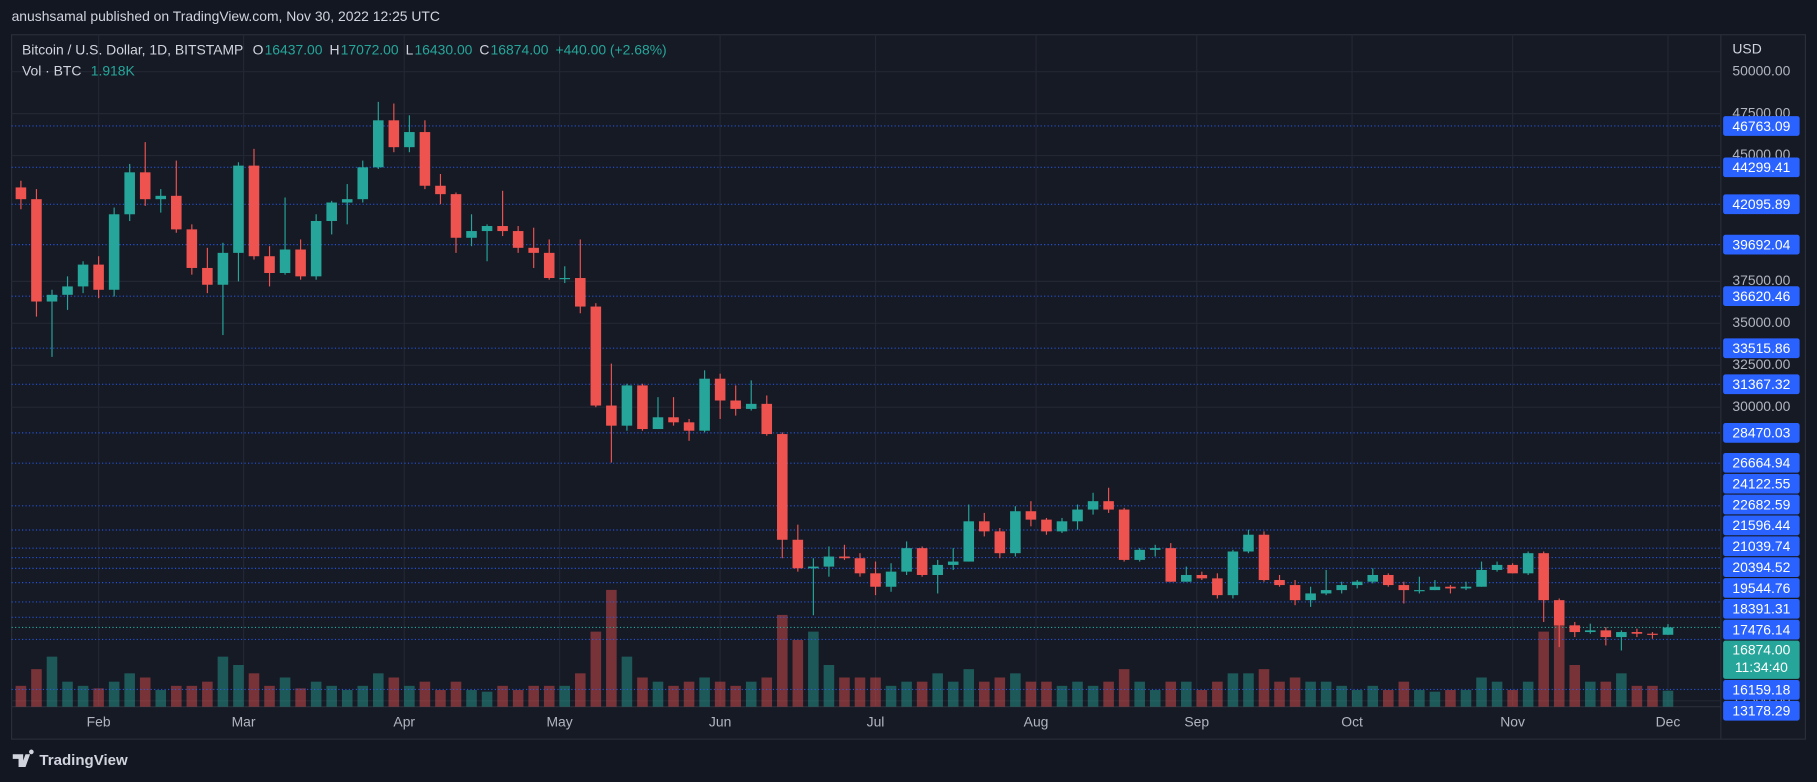 The image size is (1817, 782). Describe the element at coordinates (1761, 244) in the screenshot. I see `level-label: 39692.04` at that location.